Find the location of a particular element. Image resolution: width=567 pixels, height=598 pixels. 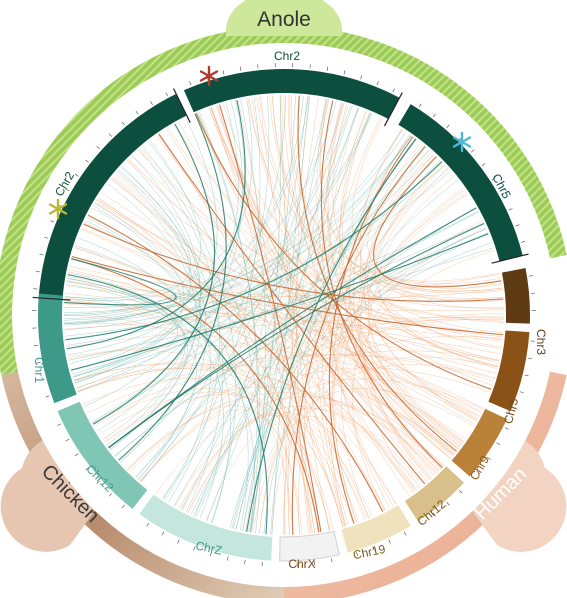

human-chr9-ideogram is located at coordinates (479, 442).